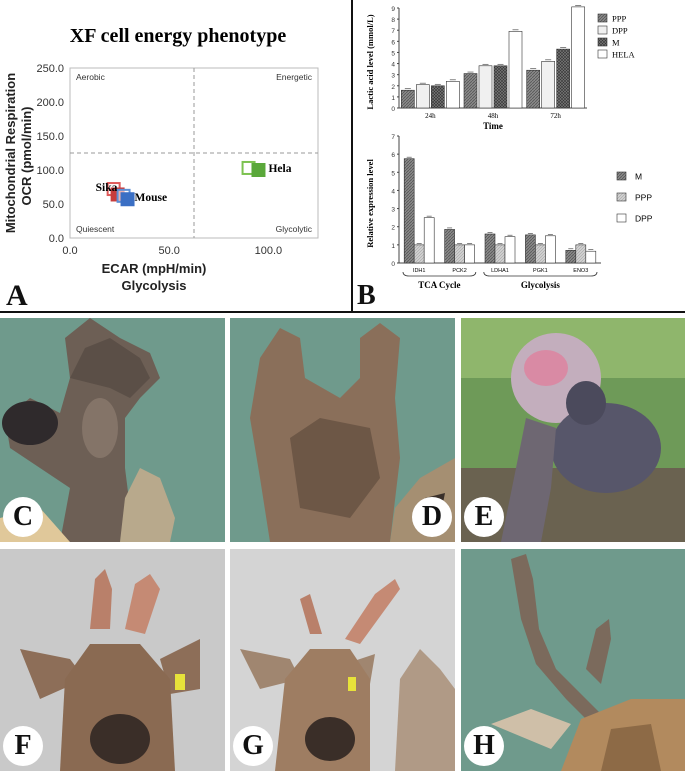 Image resolution: width=685 pixels, height=771 pixels. Describe the element at coordinates (168, 251) in the screenshot. I see `x-tick-label: 50.0` at that location.